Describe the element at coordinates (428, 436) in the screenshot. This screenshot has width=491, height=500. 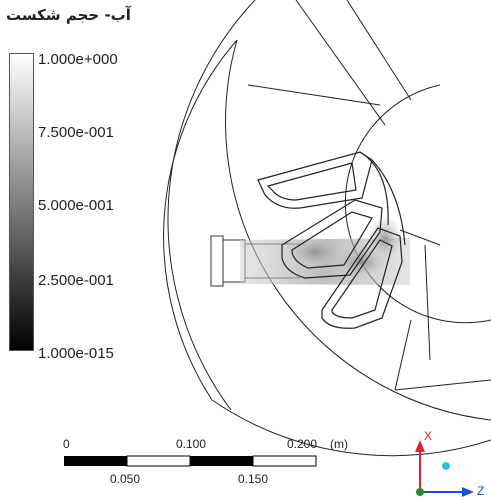
I see `axis-x-label: X` at that location.